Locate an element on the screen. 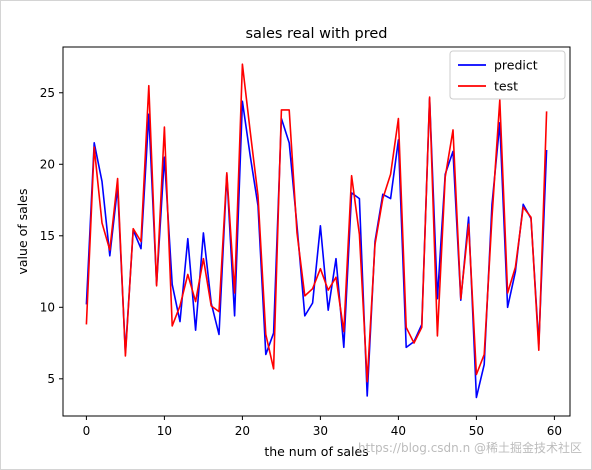 The height and width of the screenshot is (470, 592). x-tick-label: 10 is located at coordinates (164, 431).